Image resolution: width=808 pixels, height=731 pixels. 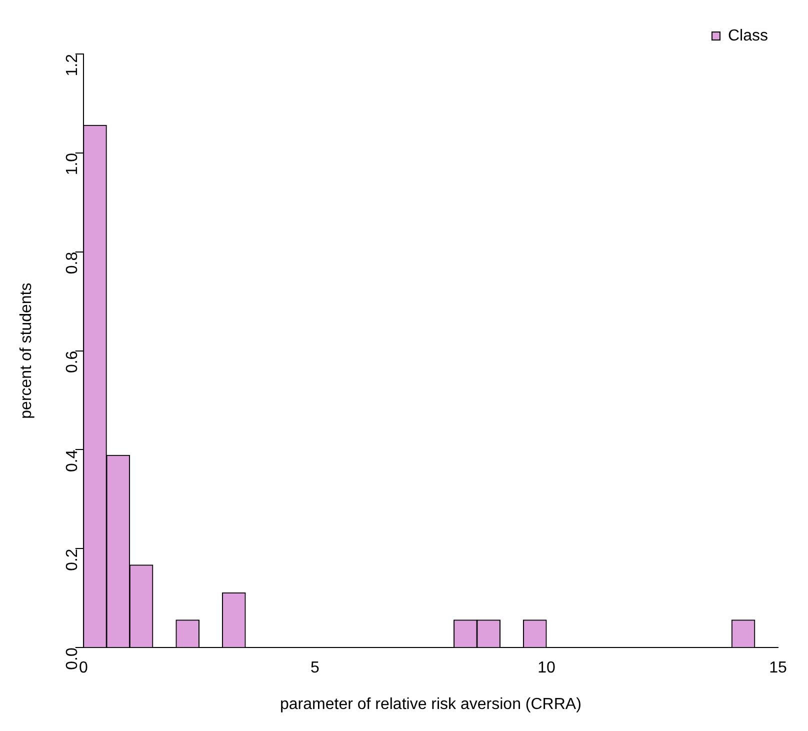 What do you see at coordinates (72, 164) in the screenshot?
I see `y-tick-label: 1.0` at bounding box center [72, 164].